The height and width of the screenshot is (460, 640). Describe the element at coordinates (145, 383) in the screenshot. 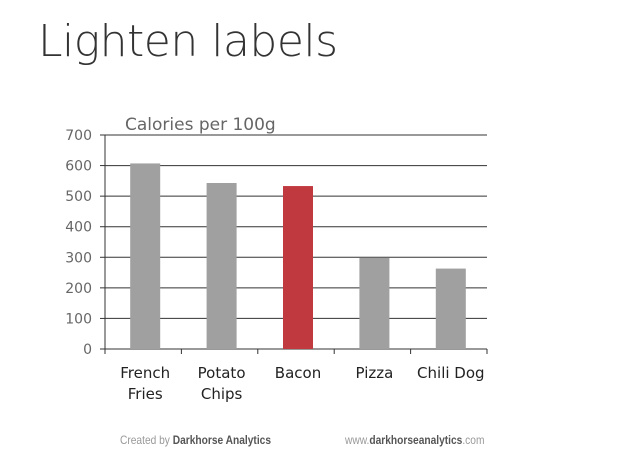

I see `x-tick-label: French Fries` at that location.